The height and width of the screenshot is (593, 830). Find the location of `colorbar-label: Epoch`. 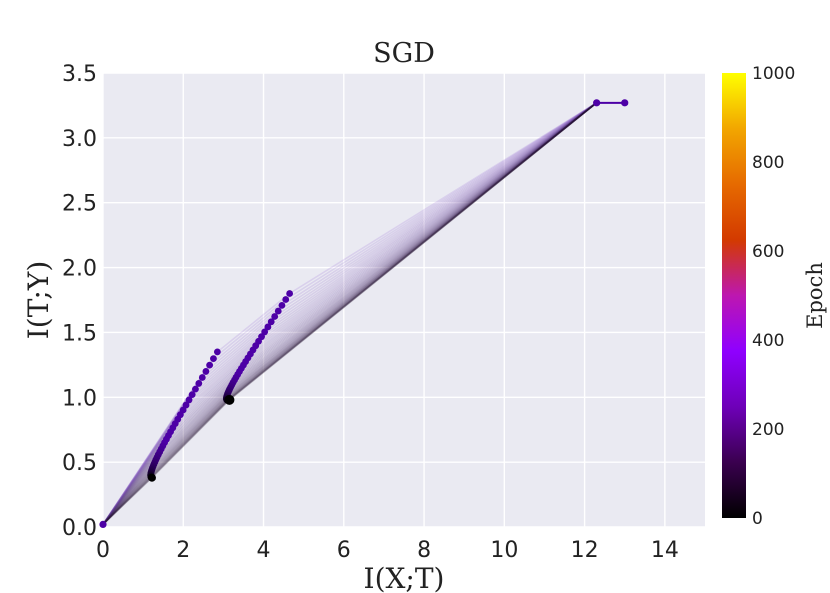

colorbar-label: Epoch is located at coordinates (815, 295).